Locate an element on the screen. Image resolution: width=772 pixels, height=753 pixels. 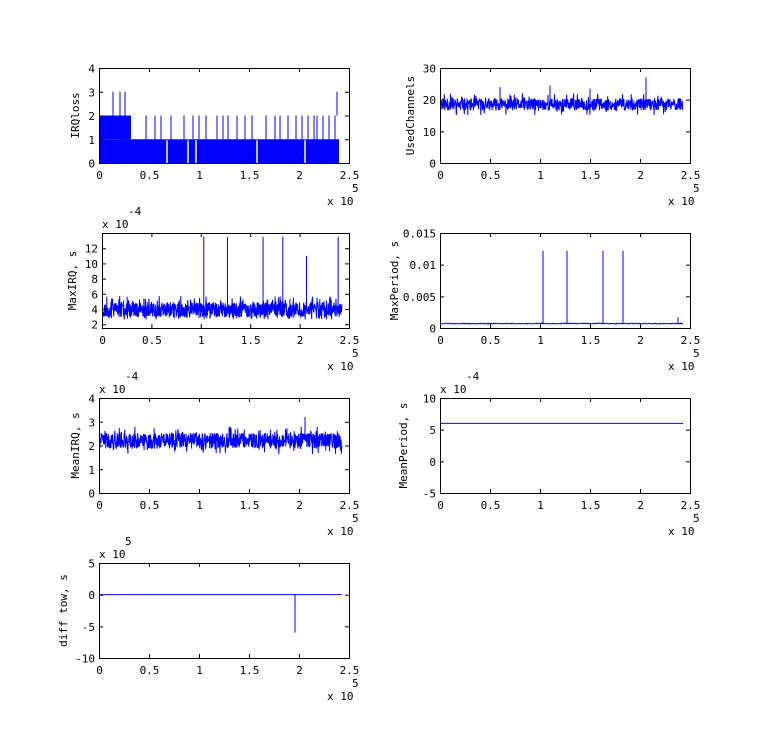
y-axis-label: MaxPeriod, s is located at coordinates (394, 280).